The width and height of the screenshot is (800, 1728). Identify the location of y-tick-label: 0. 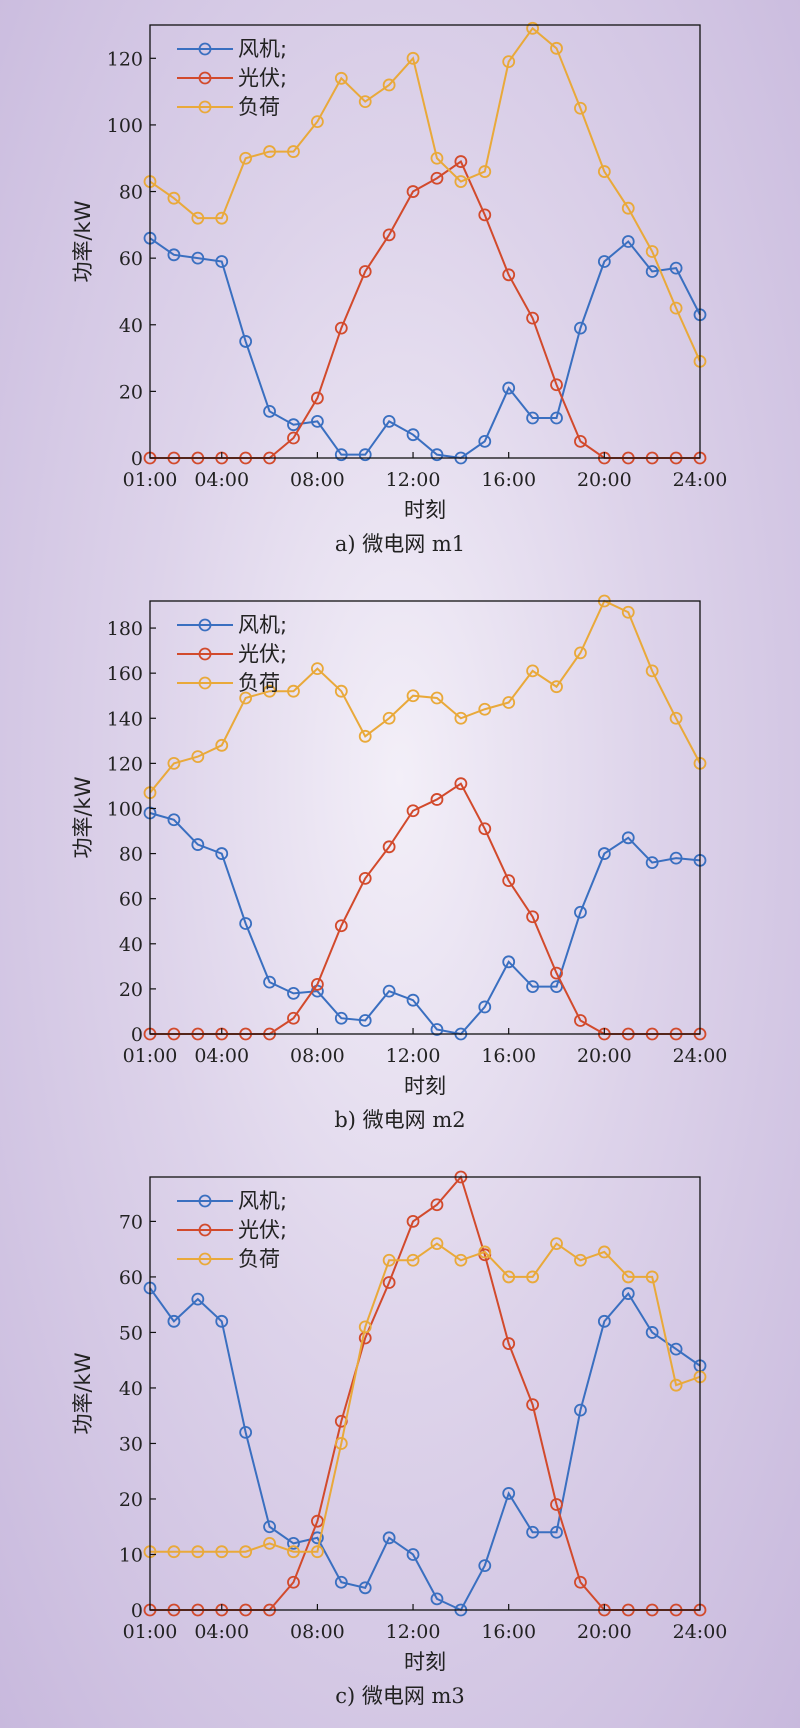
(137, 459).